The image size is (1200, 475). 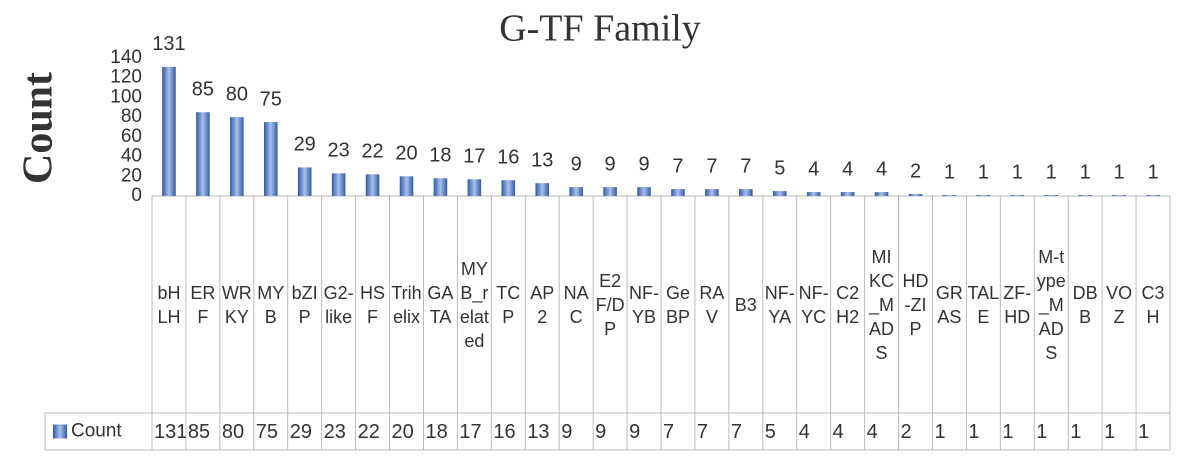 What do you see at coordinates (440, 304) in the screenshot?
I see `x-tick-label: GATA` at bounding box center [440, 304].